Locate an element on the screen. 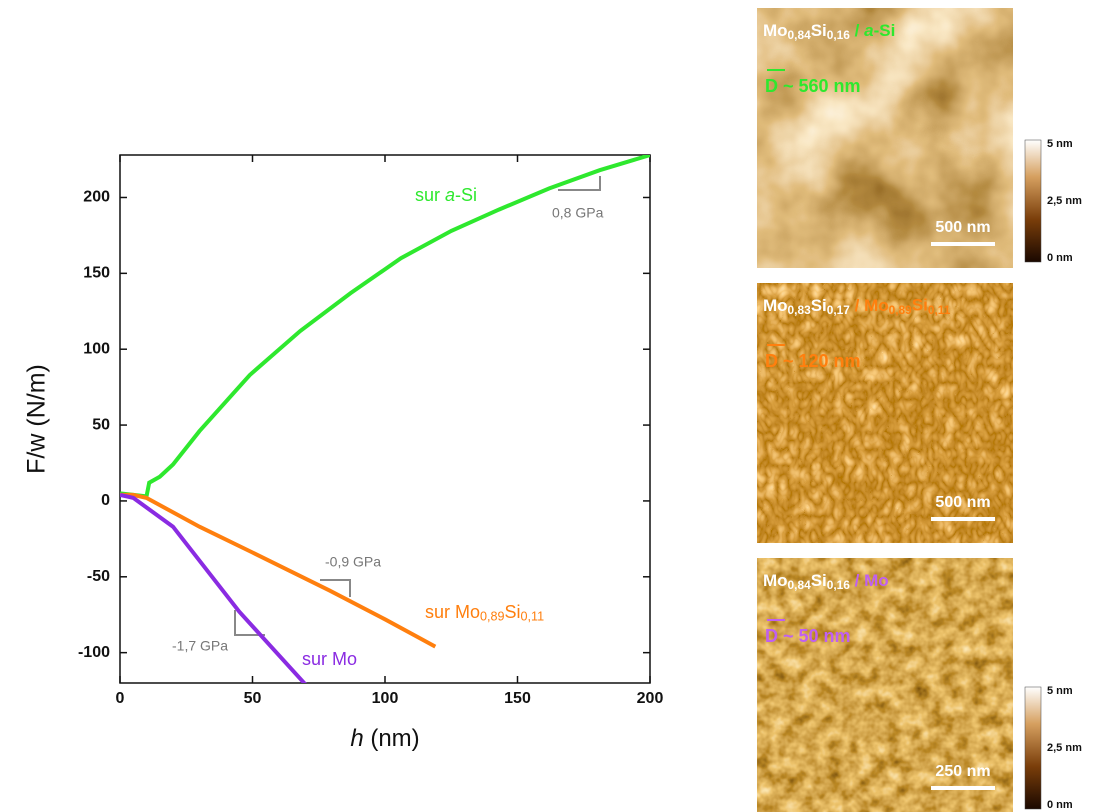  x-tick-label: 0 is located at coordinates (120, 698).